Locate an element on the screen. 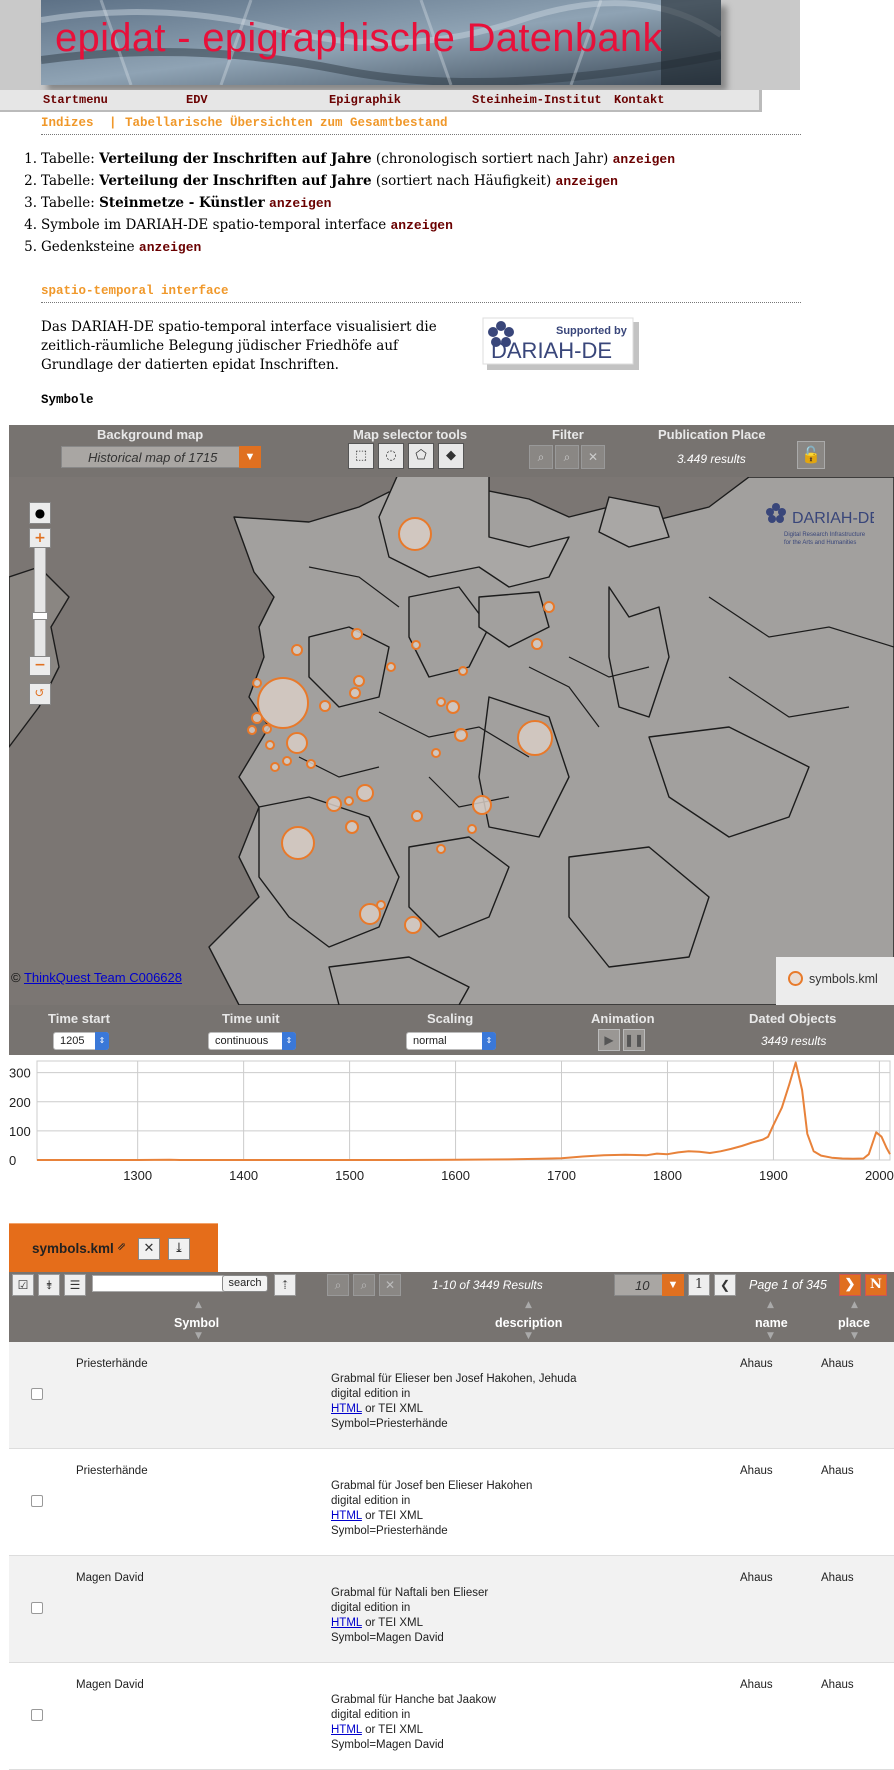 The height and width of the screenshot is (1770, 894). circle-select-icon: ◌ is located at coordinates (391, 456).